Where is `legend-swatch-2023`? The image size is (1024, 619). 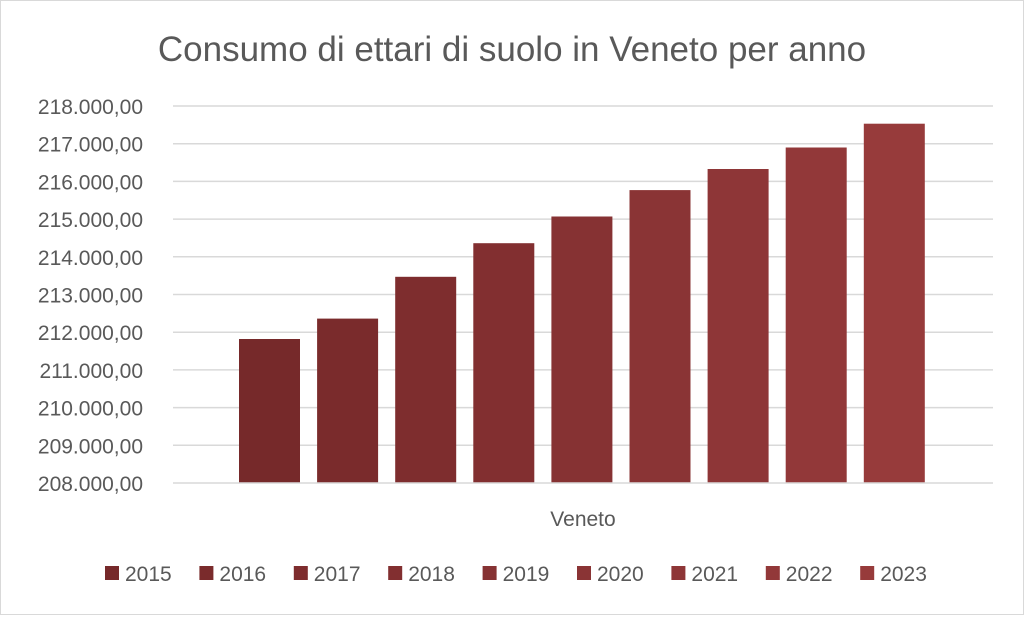 legend-swatch-2023 is located at coordinates (867, 573).